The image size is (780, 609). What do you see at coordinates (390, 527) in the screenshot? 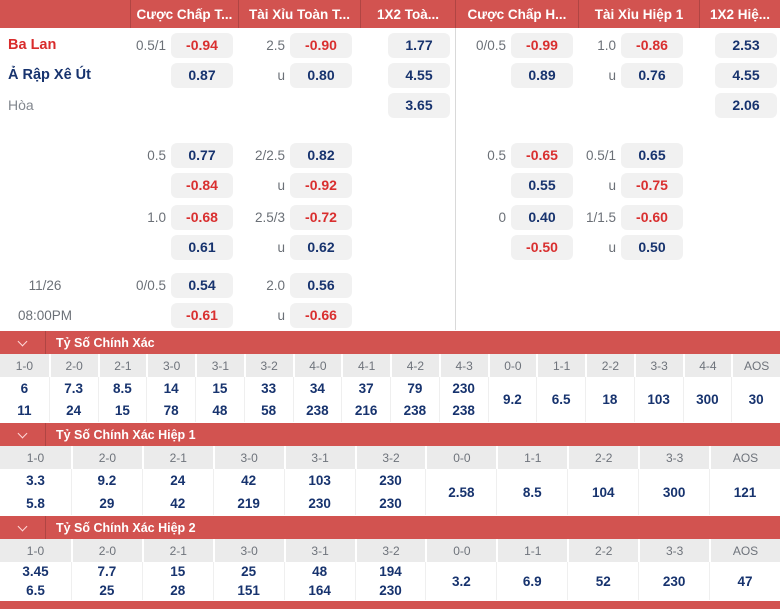
I see `score-section-toggle: Tỷ Số Chính Xác Hiệp 2` at bounding box center [390, 527].